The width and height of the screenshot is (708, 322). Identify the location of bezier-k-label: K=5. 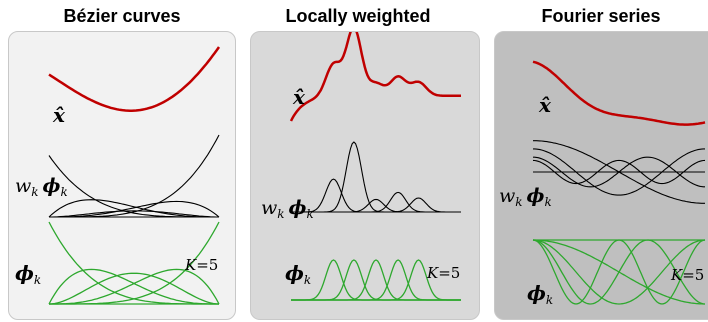
(201, 265).